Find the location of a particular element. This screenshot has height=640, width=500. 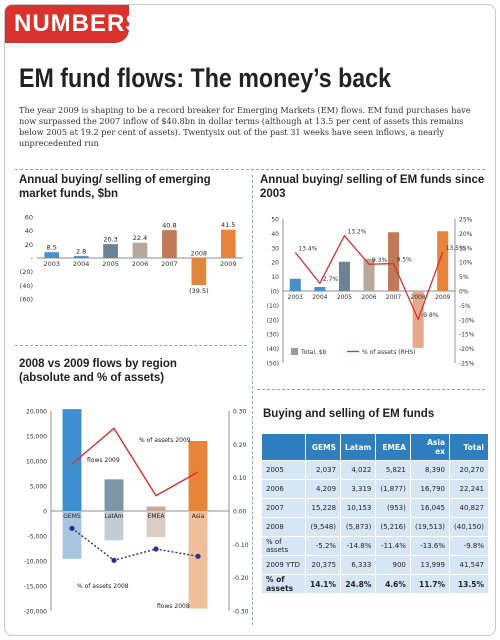

chart3-left-tick: -15,000 is located at coordinates (35, 587).